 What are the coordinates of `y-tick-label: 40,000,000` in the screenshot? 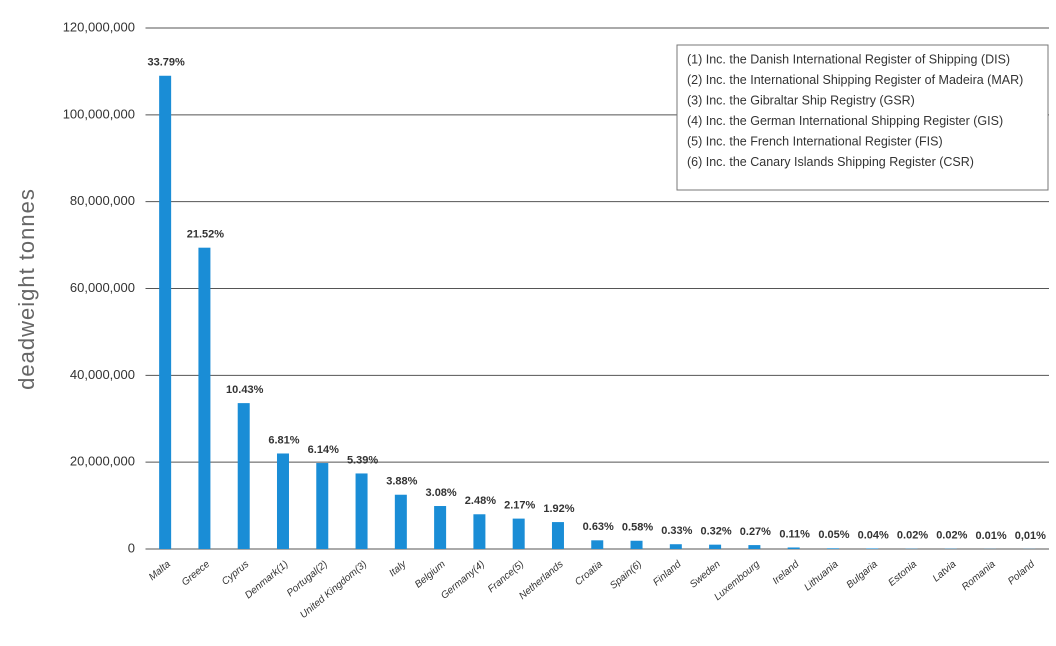 It's located at (102, 374).